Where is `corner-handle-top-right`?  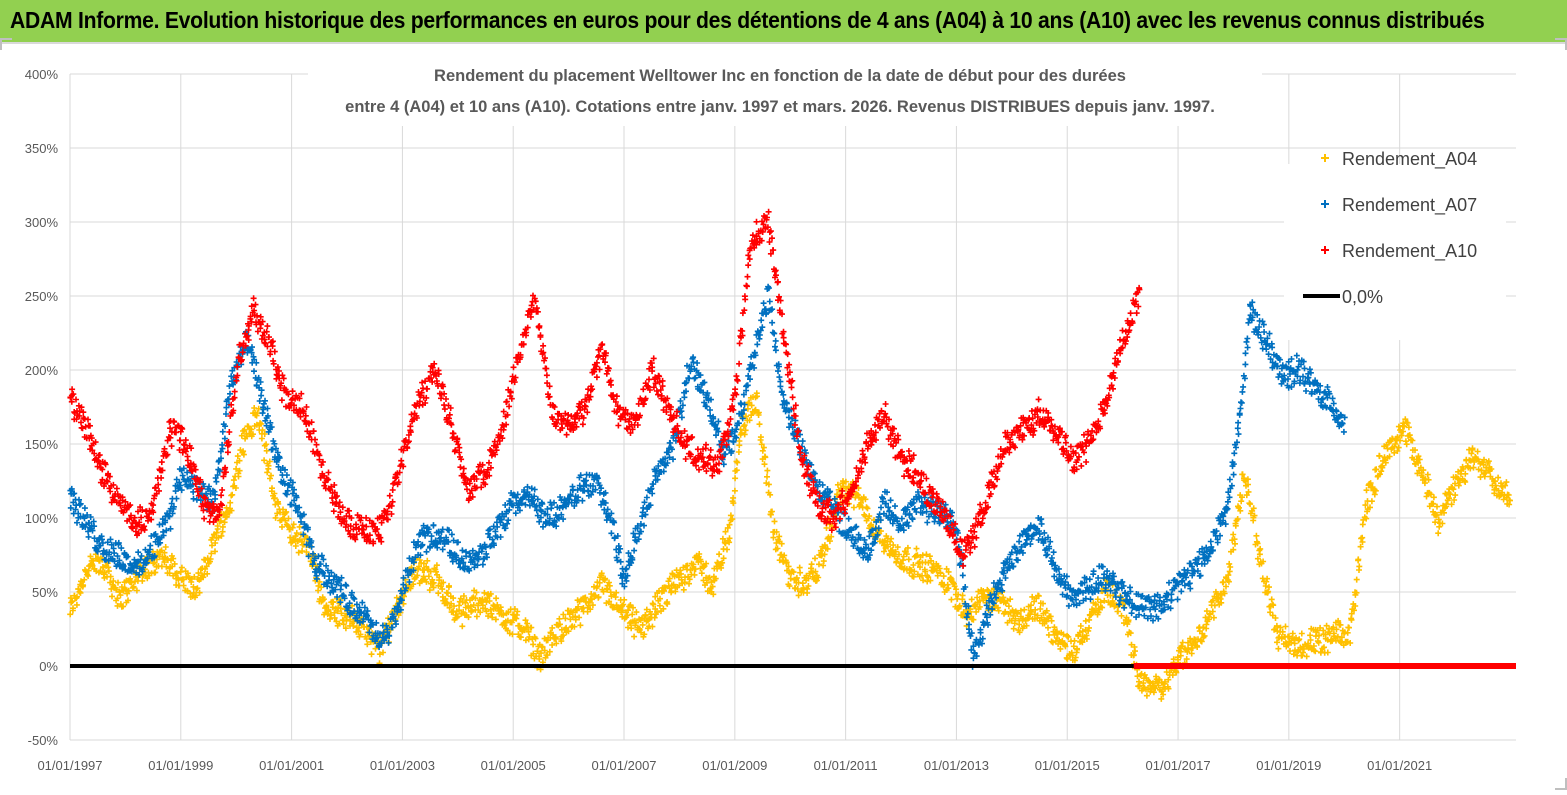
corner-handle-top-right is located at coordinates (1561, 44).